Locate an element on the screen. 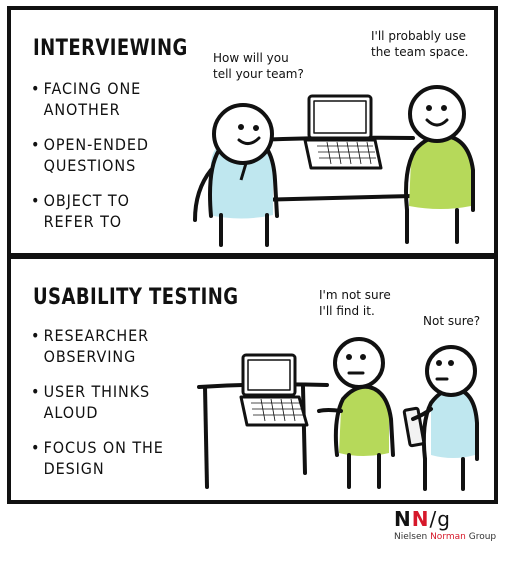 Image resolution: width=506 pixels, height=563 pixels. logo-letter-g: g is located at coordinates (444, 519).